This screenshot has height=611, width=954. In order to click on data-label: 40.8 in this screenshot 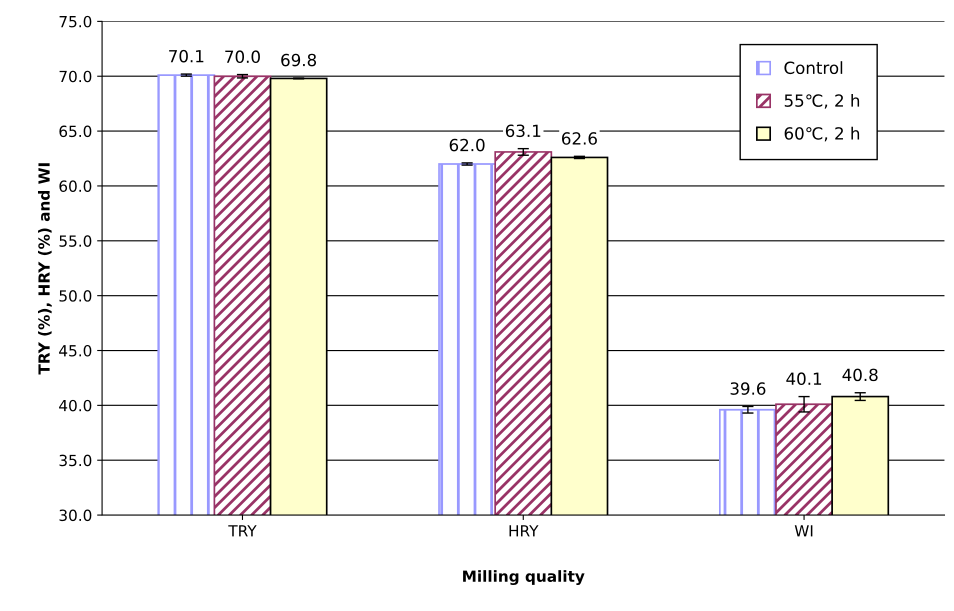, I will do `click(860, 375)`.